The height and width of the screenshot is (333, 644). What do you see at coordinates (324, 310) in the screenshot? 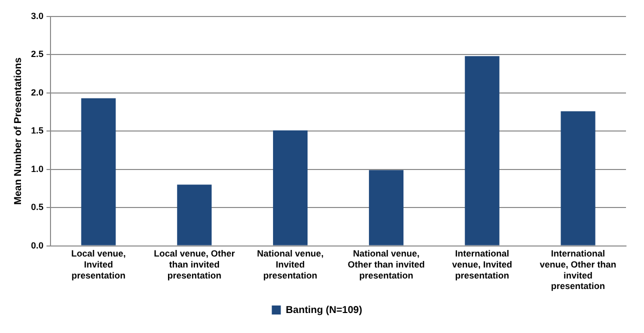
I see `legend-label: Banting (N=109)` at bounding box center [324, 310].